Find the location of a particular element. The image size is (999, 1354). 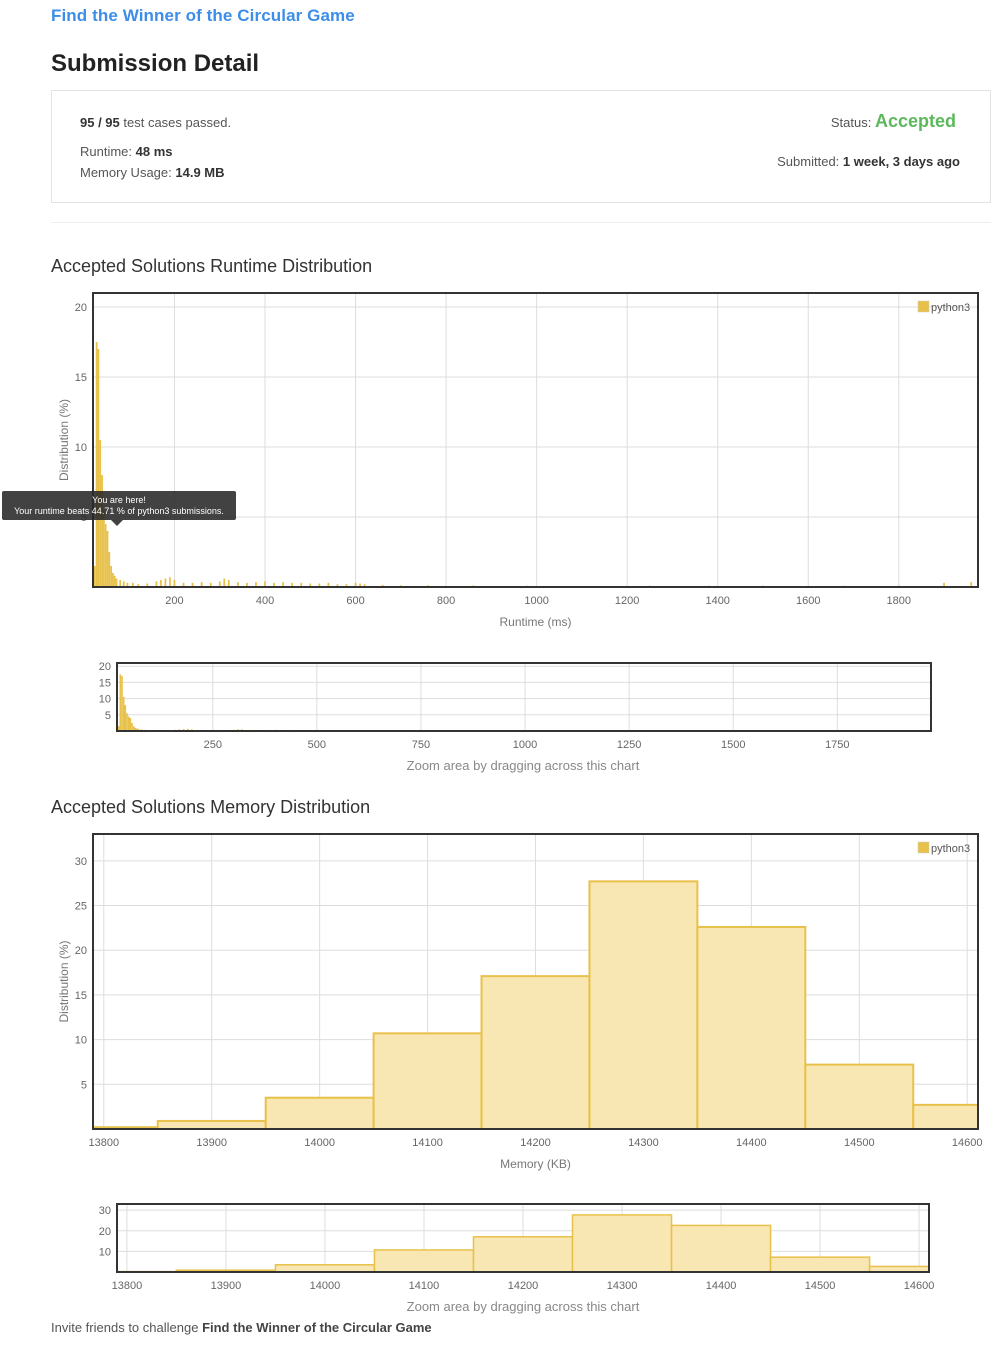

memory-label: Memory Usage: is located at coordinates (126, 172).